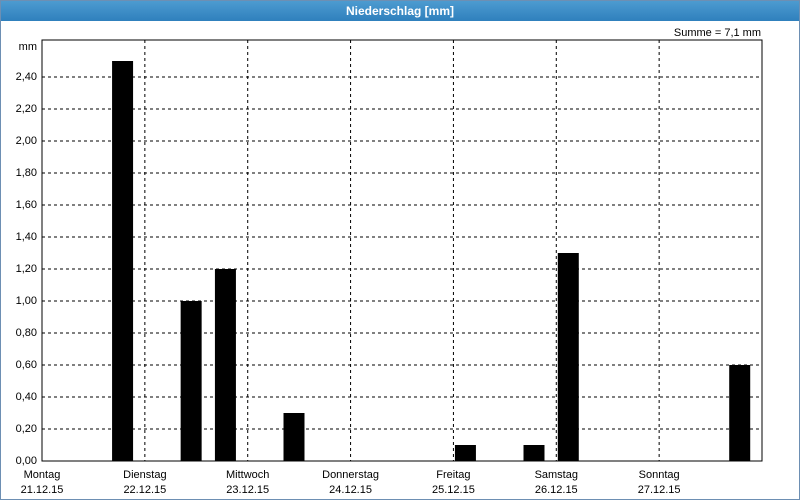 This screenshot has height=500, width=800. What do you see at coordinates (453, 490) in the screenshot?
I see `x-tick-date: 25.12.15` at bounding box center [453, 490].